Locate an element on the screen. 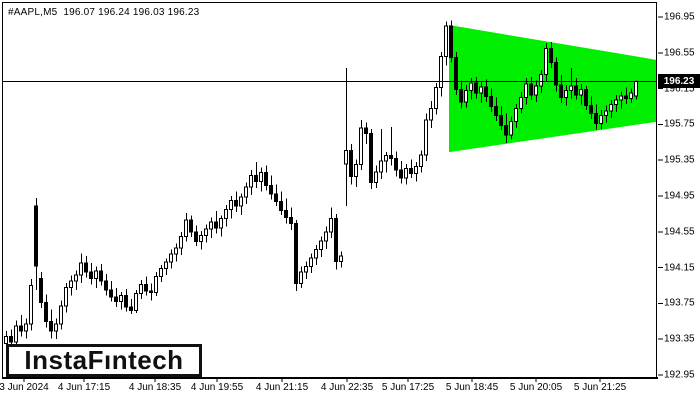 This screenshot has width=700, height=400. time-axis-label: 5 Jun 18:45 is located at coordinates (472, 387).